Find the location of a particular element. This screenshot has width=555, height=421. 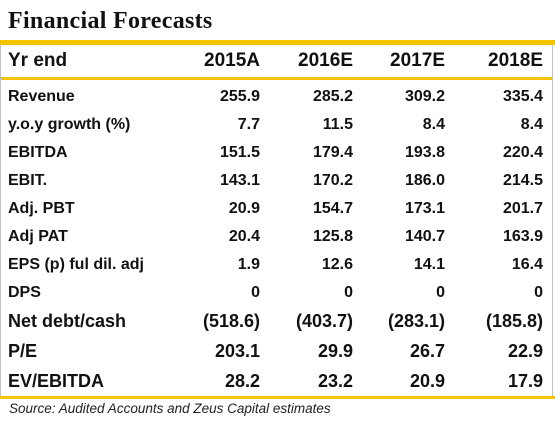

header-label: Yr end is located at coordinates (38, 60).